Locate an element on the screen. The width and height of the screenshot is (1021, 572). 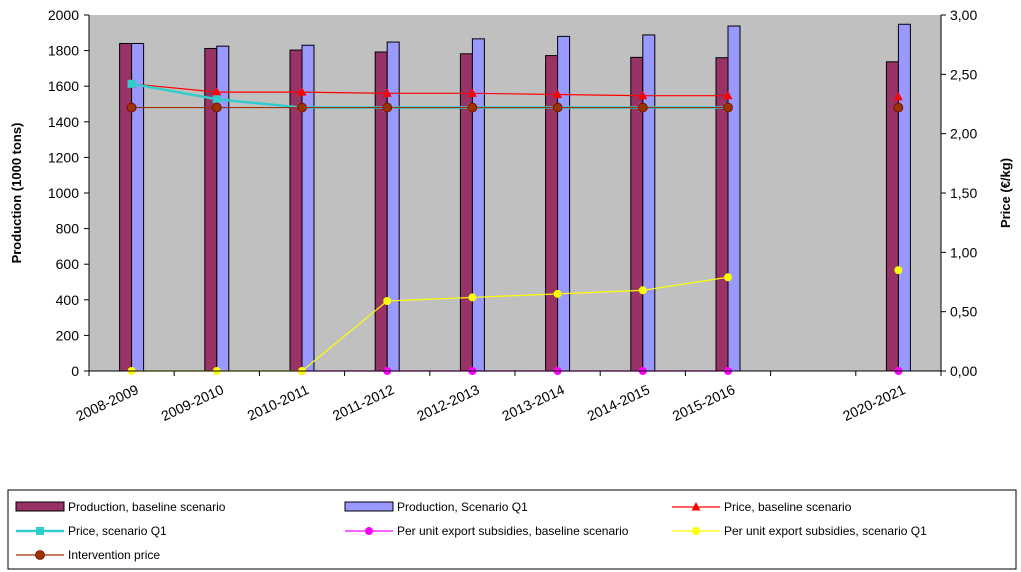
legend-label: Intervention price is located at coordinates (114, 555).